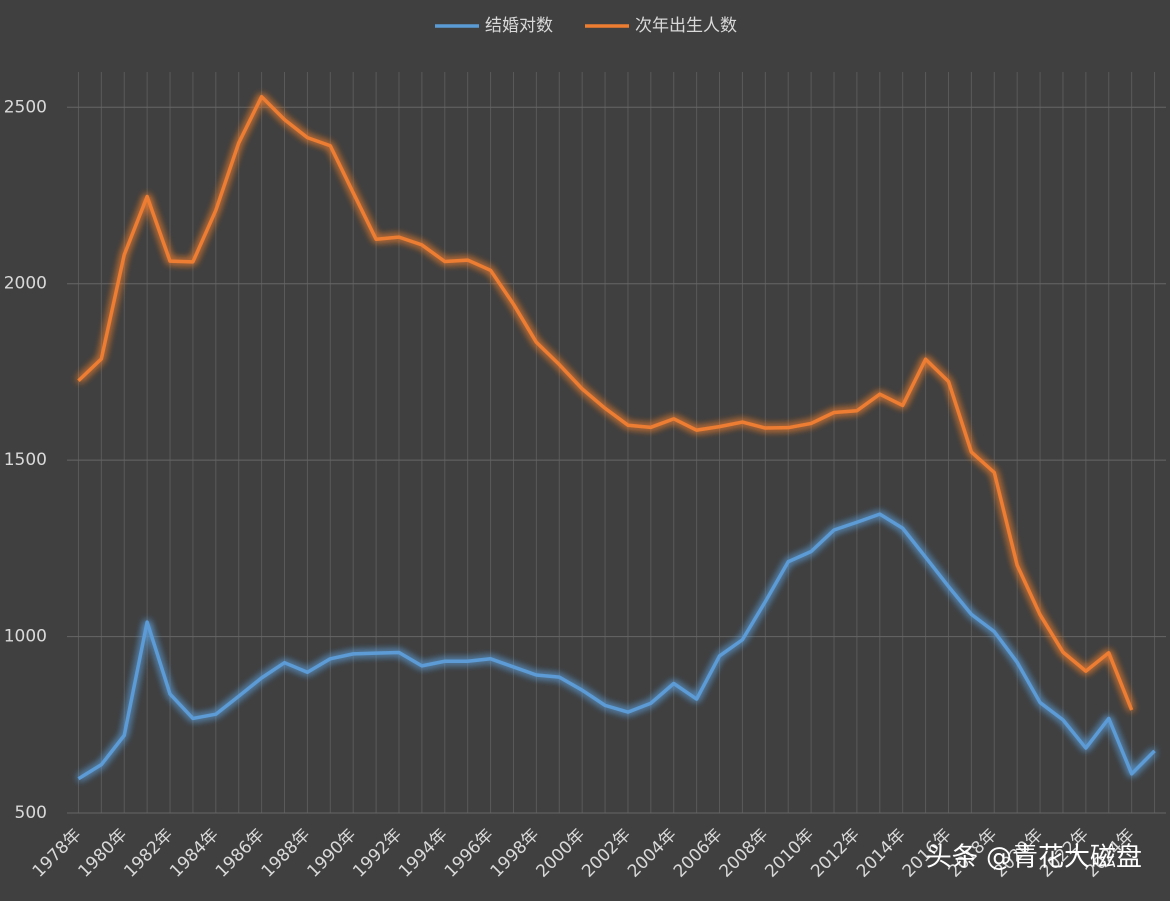  What do you see at coordinates (686, 26) in the screenshot?
I see `legend-label: 次年出生人数` at bounding box center [686, 26].